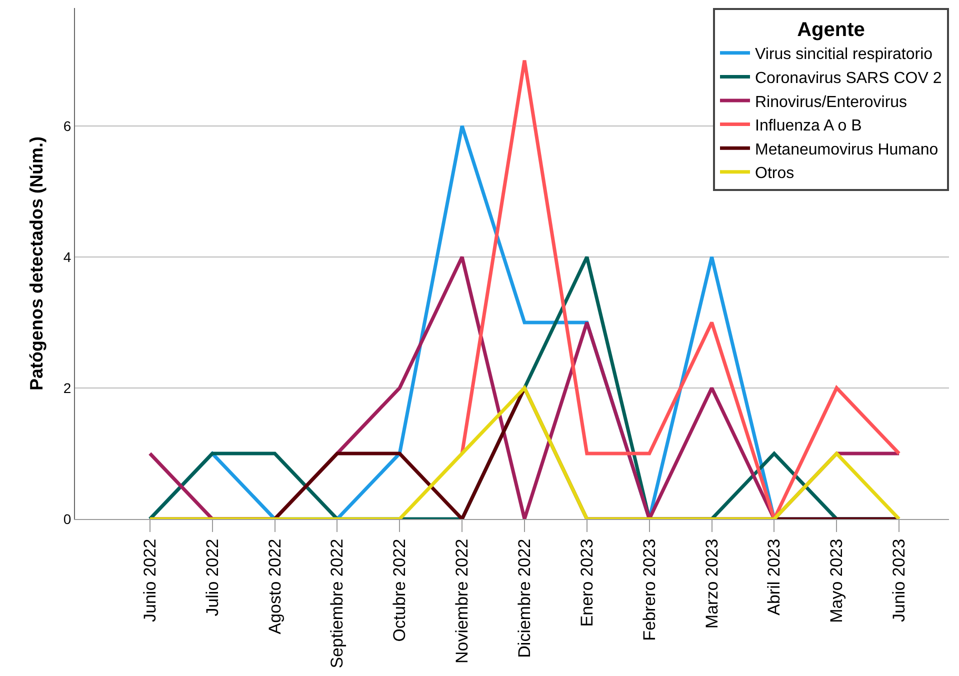  Describe the element at coordinates (36, 263) in the screenshot. I see `y-axis-title: Patógenos detectados (Núm.)` at that location.